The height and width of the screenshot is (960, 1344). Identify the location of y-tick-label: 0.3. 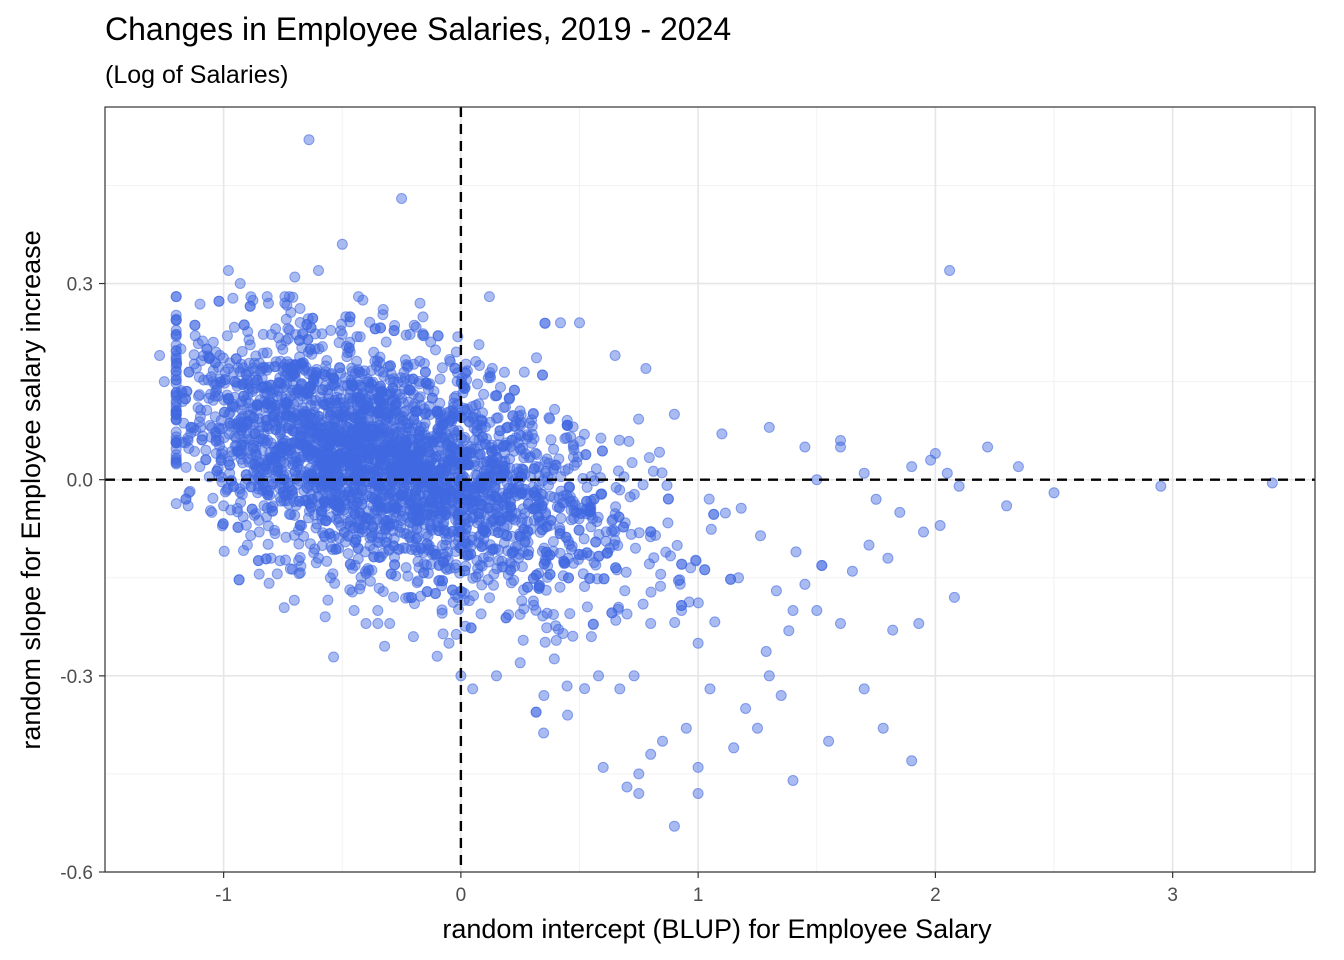
(80, 285).